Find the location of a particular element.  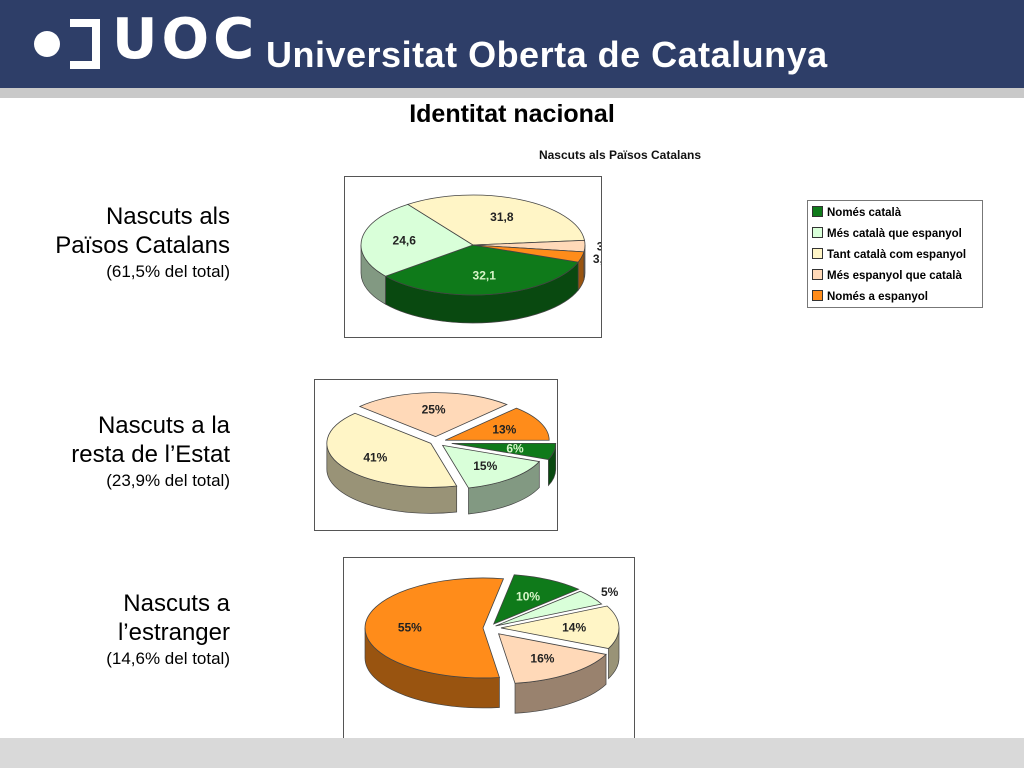

legend-label: Més català que espanyol is located at coordinates (894, 234).